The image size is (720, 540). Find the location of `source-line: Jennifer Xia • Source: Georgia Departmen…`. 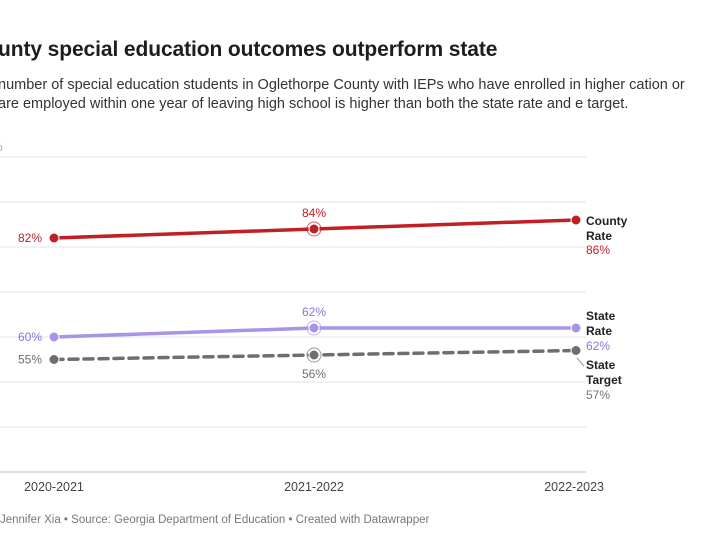

source-line: Jennifer Xia • Source: Georgia Departmen… is located at coordinates (214, 520).